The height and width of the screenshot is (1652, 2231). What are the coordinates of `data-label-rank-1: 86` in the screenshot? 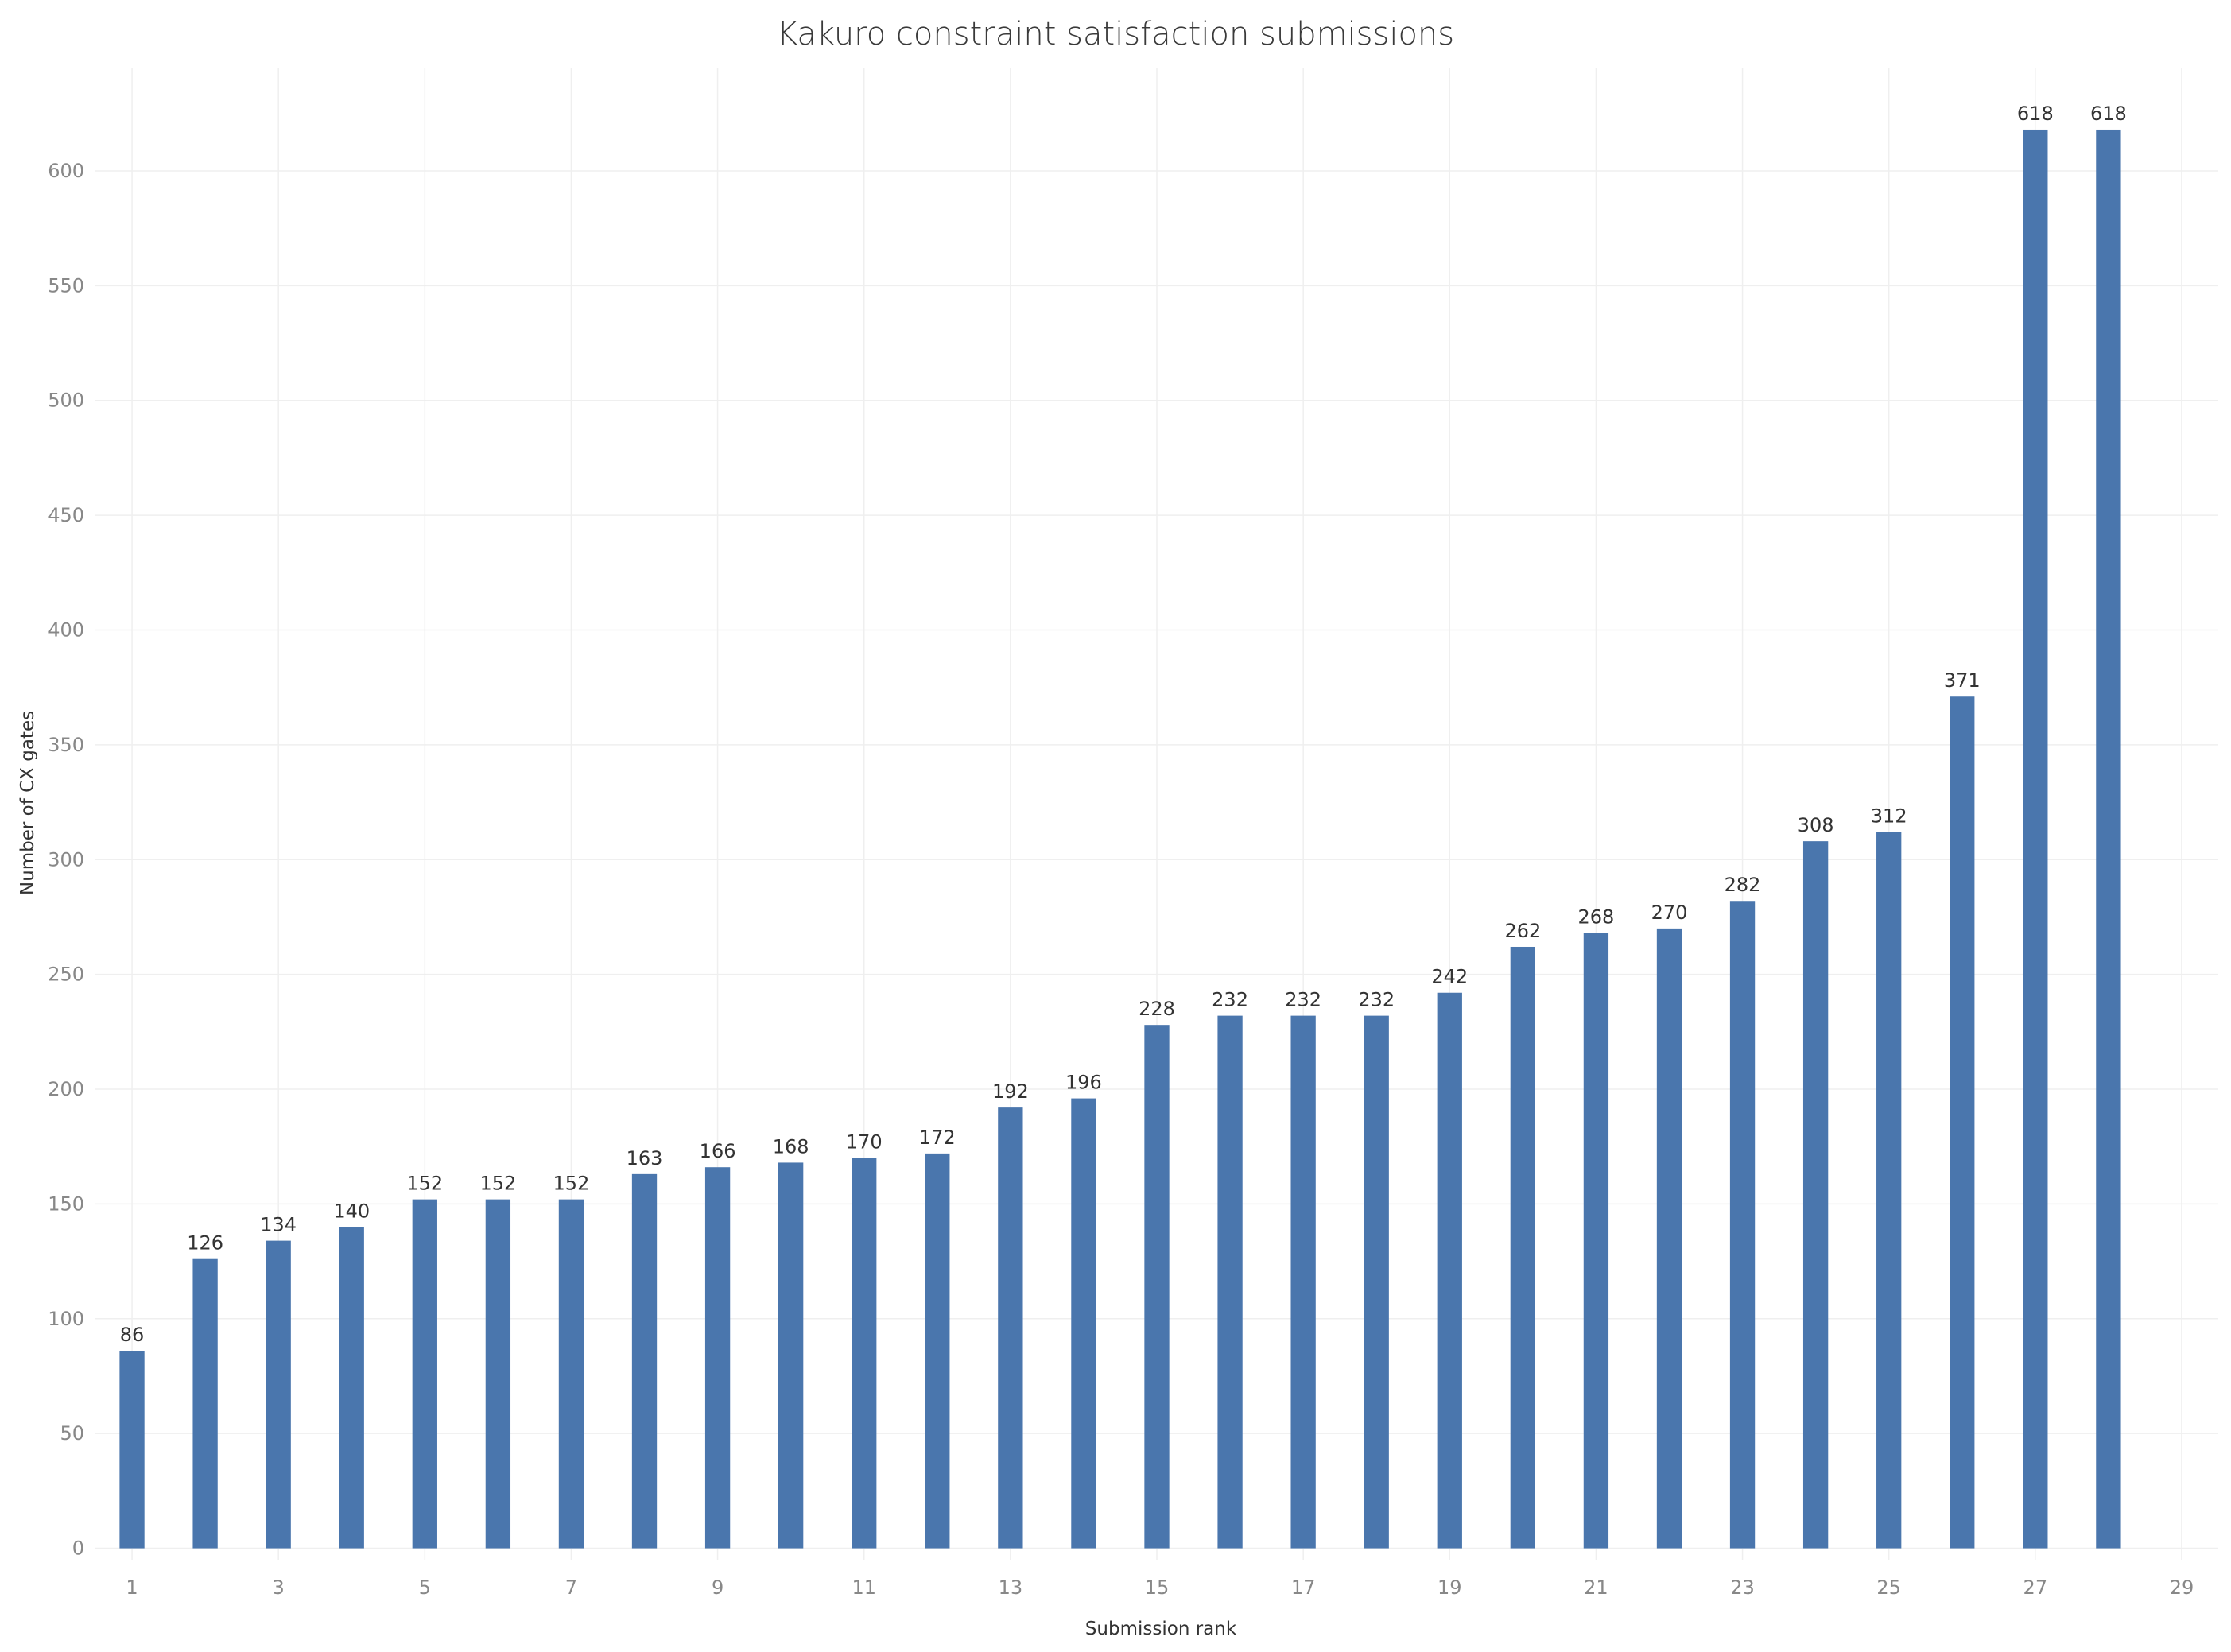 It's located at (132, 1335).